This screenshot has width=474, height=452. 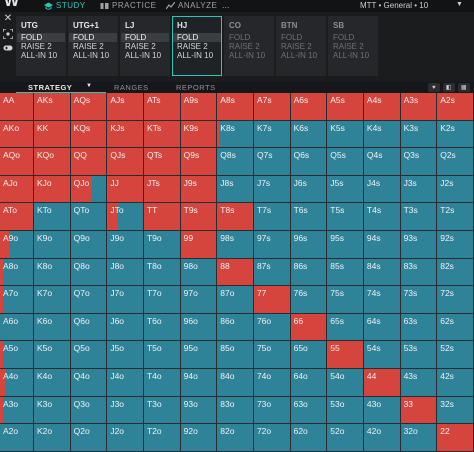 What do you see at coordinates (272, 272) in the screenshot?
I see `hand-cell: 87s` at bounding box center [272, 272].